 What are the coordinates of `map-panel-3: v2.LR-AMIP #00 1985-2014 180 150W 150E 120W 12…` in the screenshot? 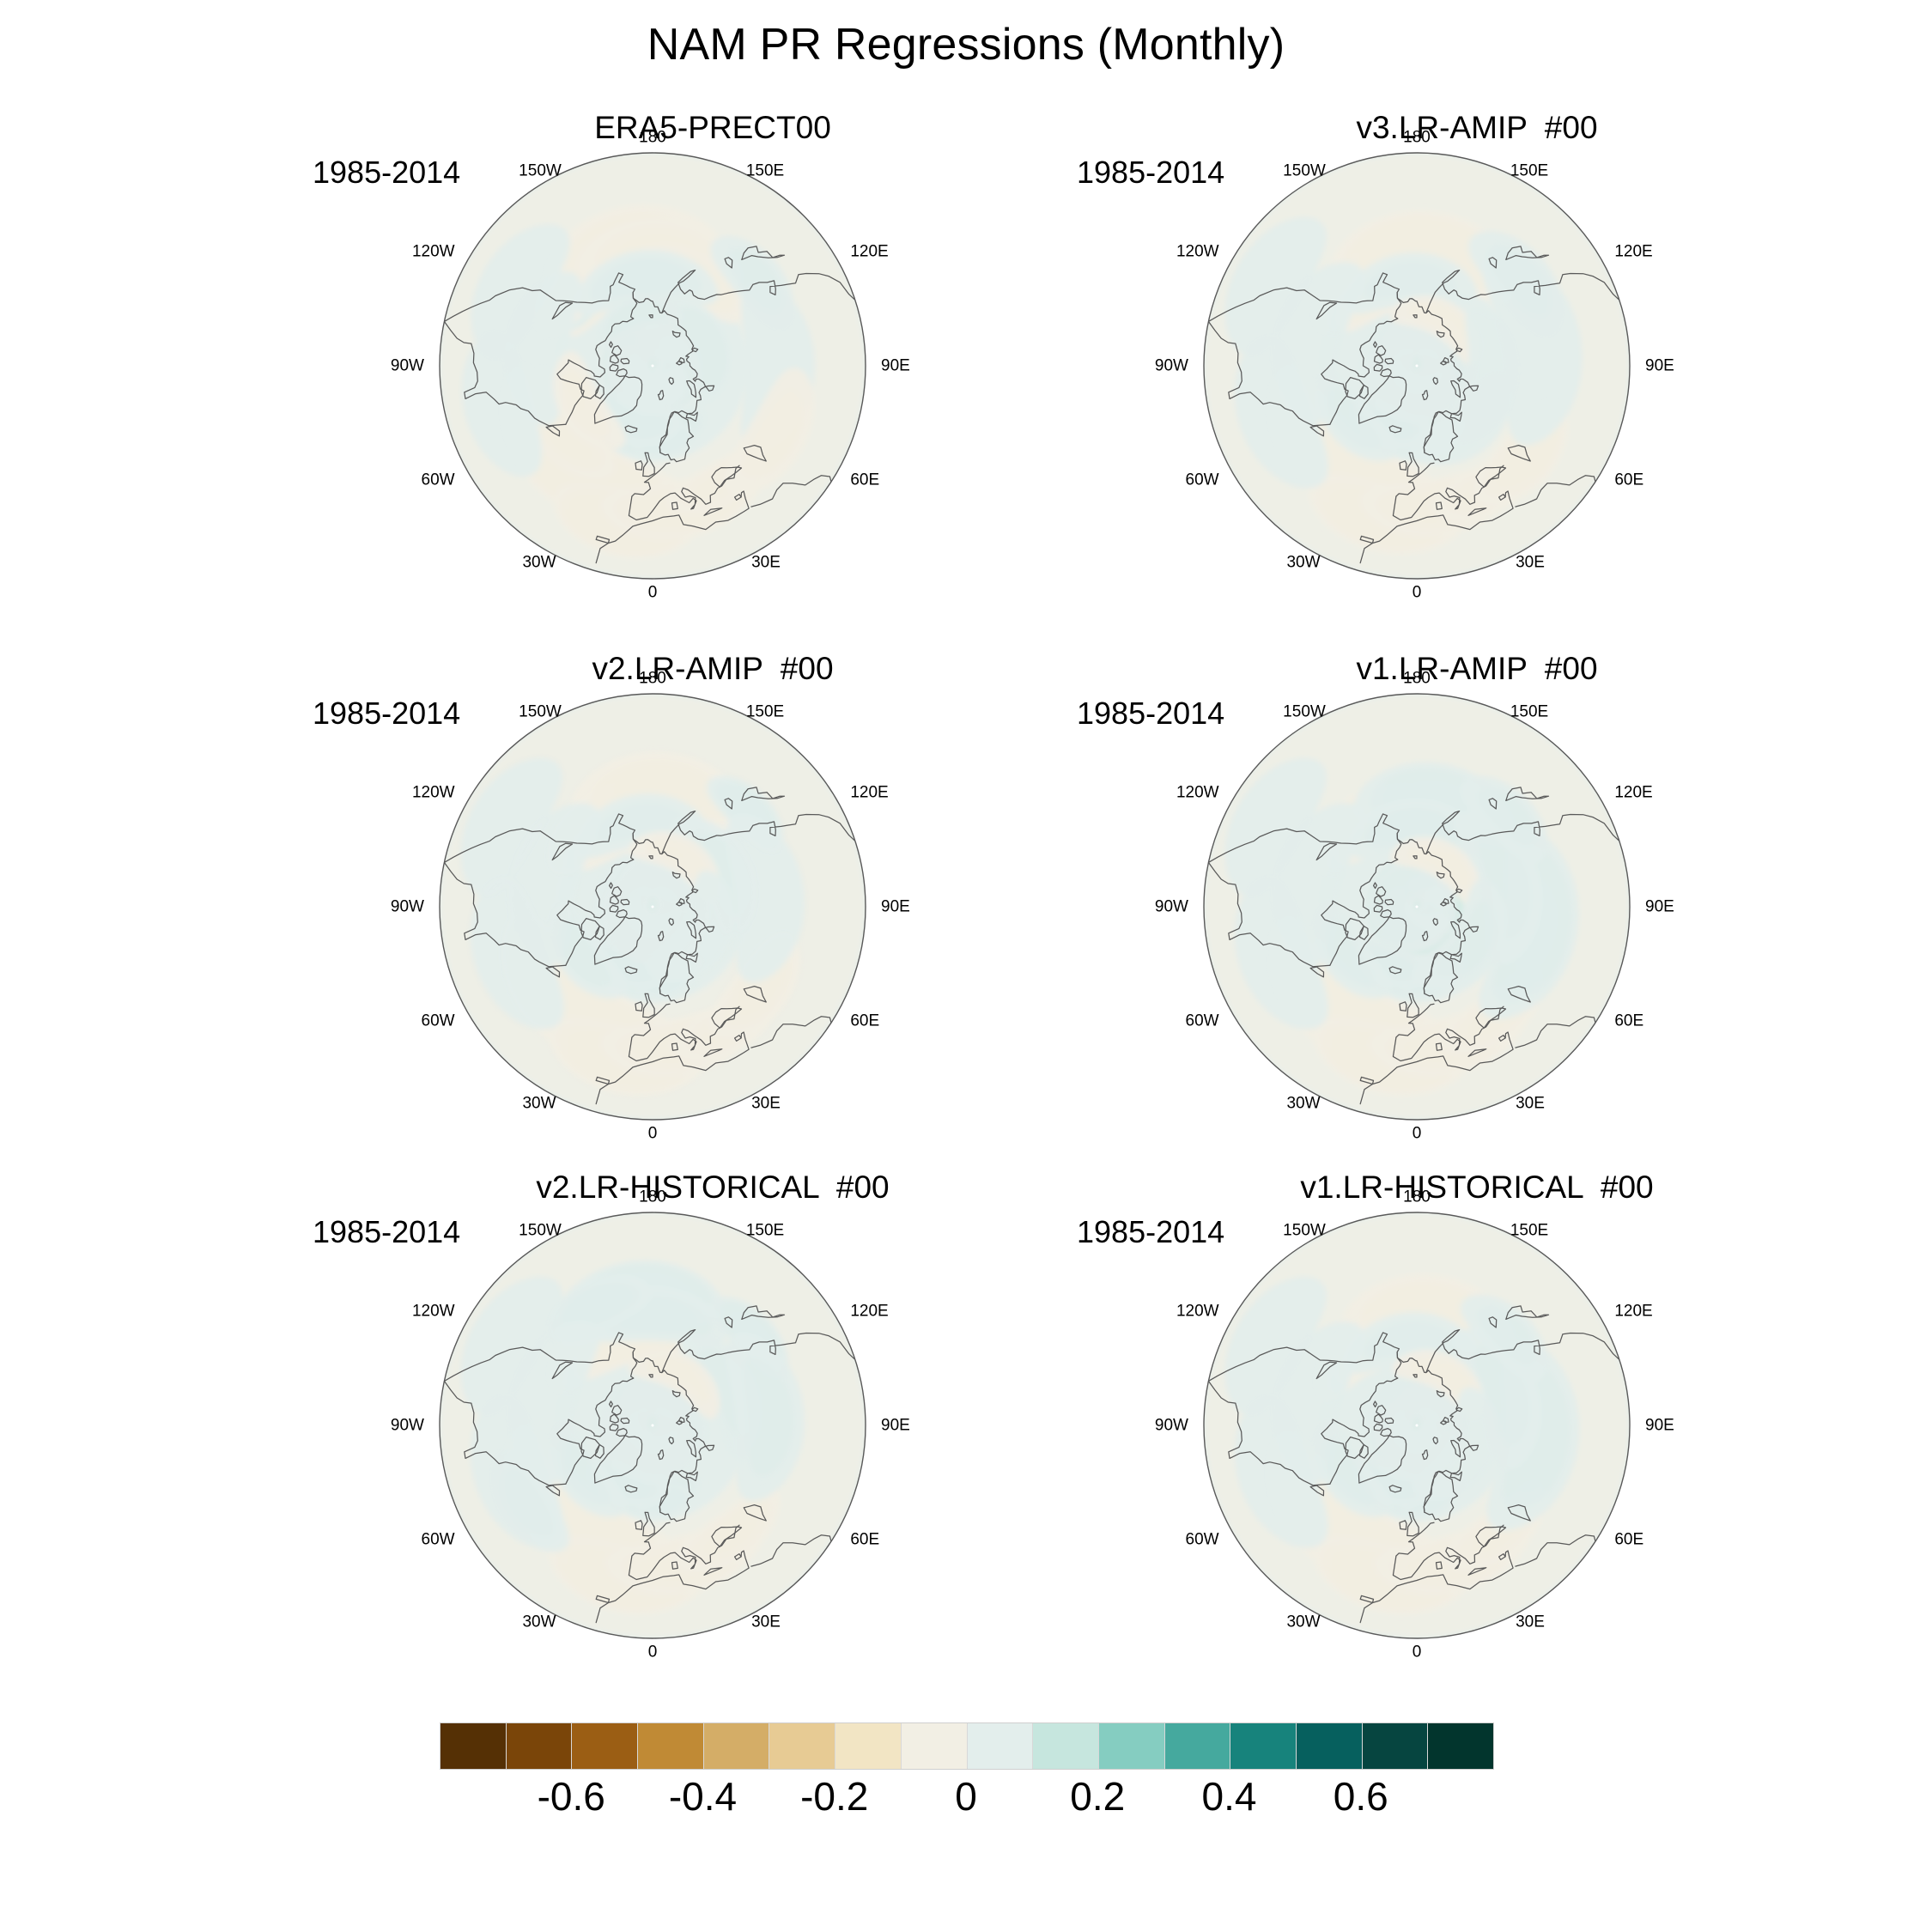 It's located at (713, 908).